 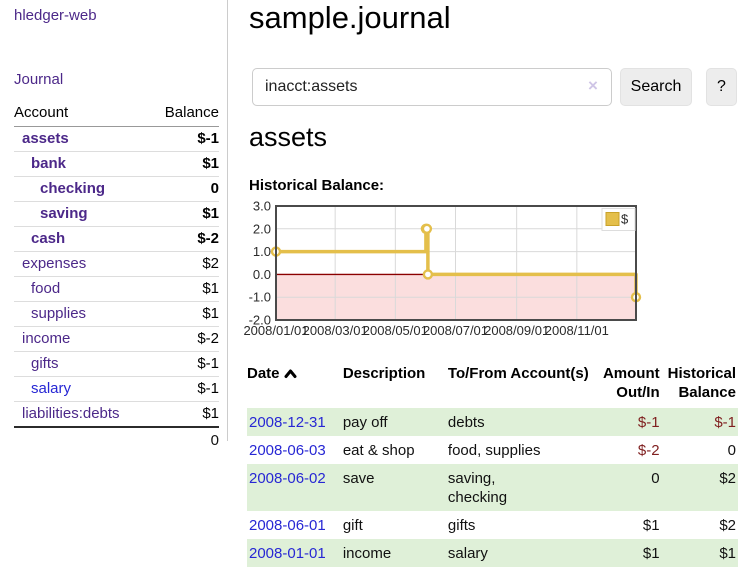 I want to click on svg-text: -1.0, so click(x=260, y=297).